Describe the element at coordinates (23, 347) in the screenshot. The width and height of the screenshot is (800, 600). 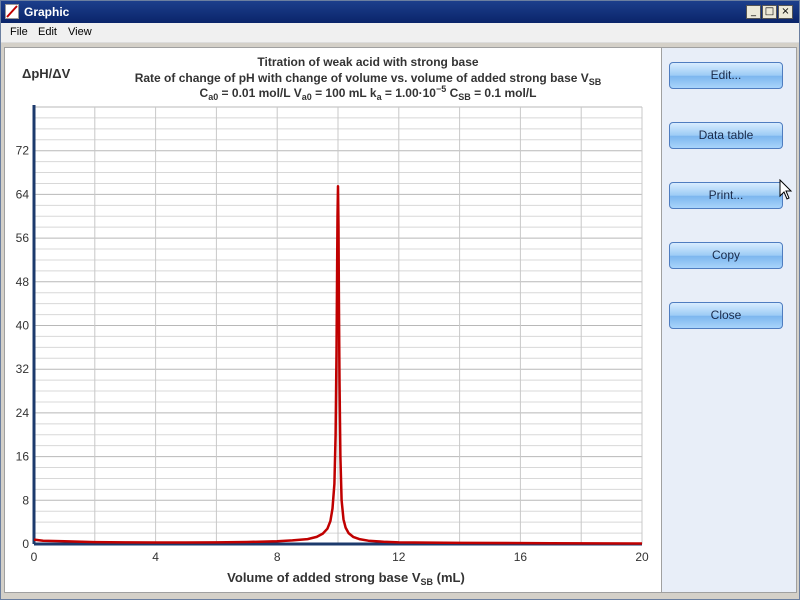
I see `y-tick-labels: 0 8 16 24 32 40 48 56 64 72` at that location.